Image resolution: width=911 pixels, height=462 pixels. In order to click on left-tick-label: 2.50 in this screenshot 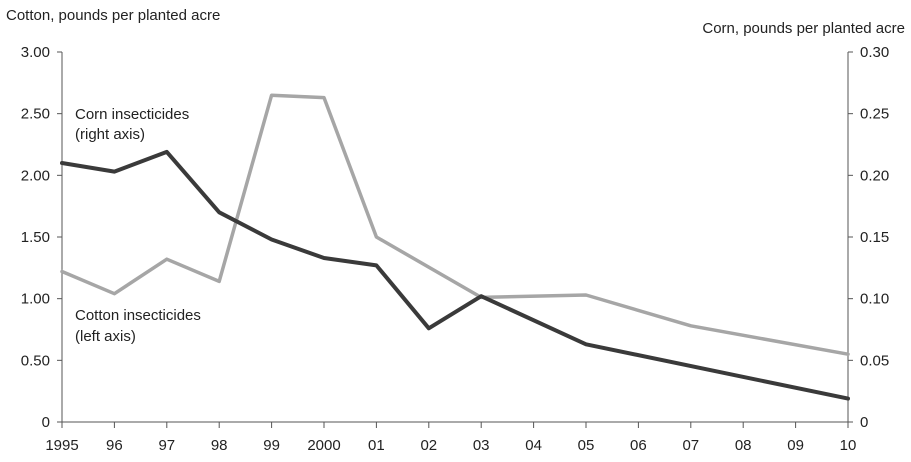, I will do `click(35, 114)`.